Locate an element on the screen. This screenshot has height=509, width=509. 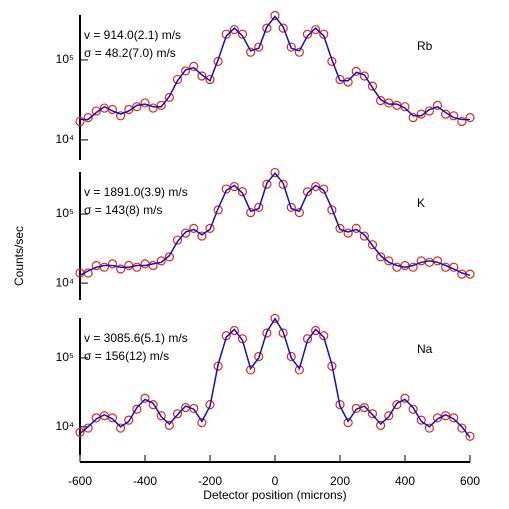
annotation: v = 1891.0(3.9) m/s is located at coordinates (136, 192).